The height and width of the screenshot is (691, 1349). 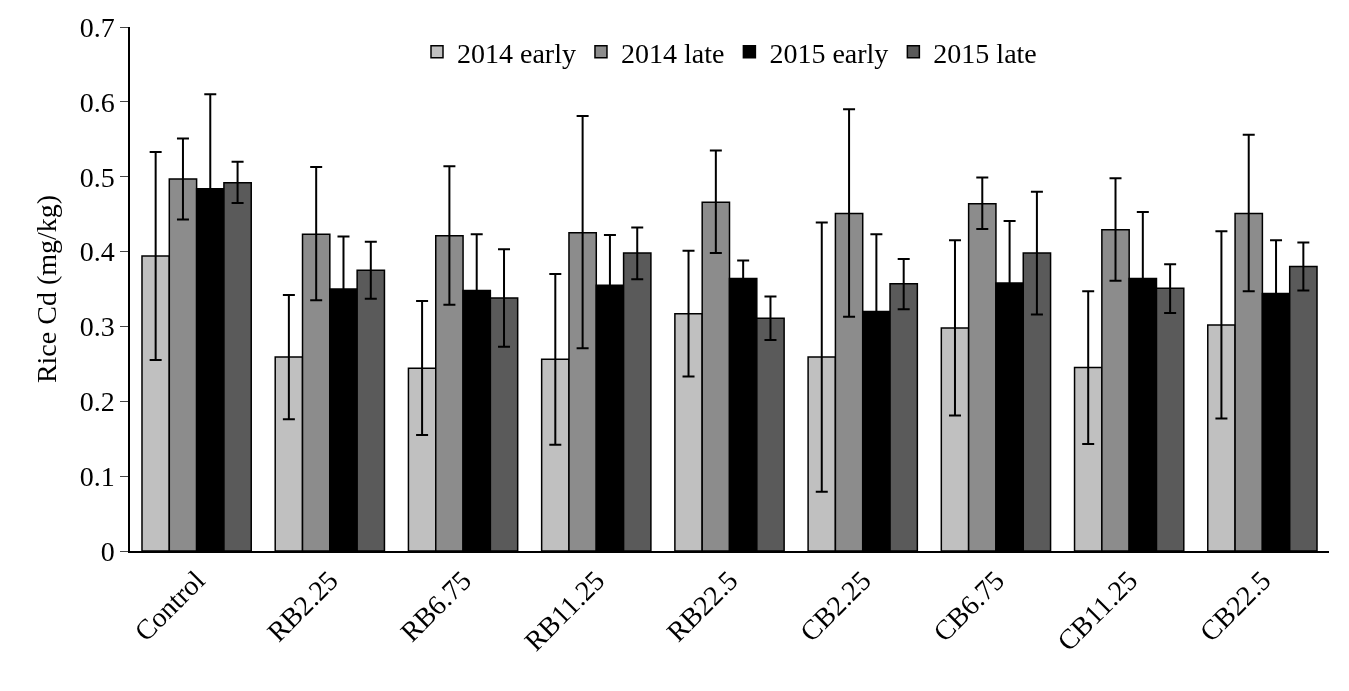 I want to click on y-tick-label: 0.6, so click(x=97, y=102).